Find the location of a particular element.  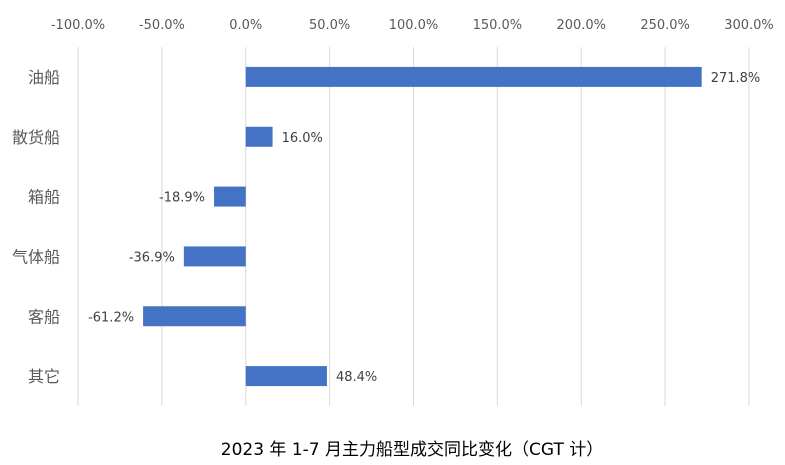

x-tick-label: 100.0% is located at coordinates (414, 25).